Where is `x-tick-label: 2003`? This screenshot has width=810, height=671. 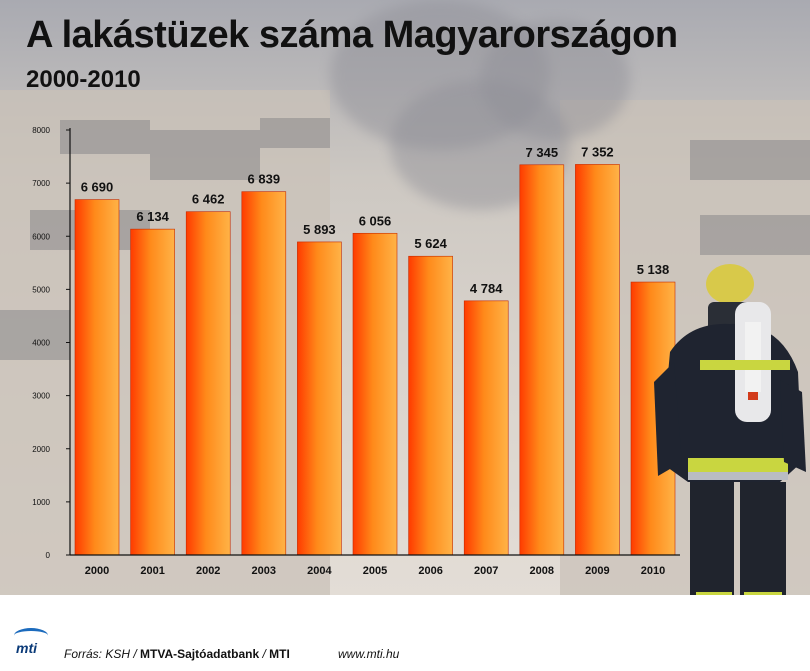 x-tick-label: 2003 is located at coordinates (264, 571).